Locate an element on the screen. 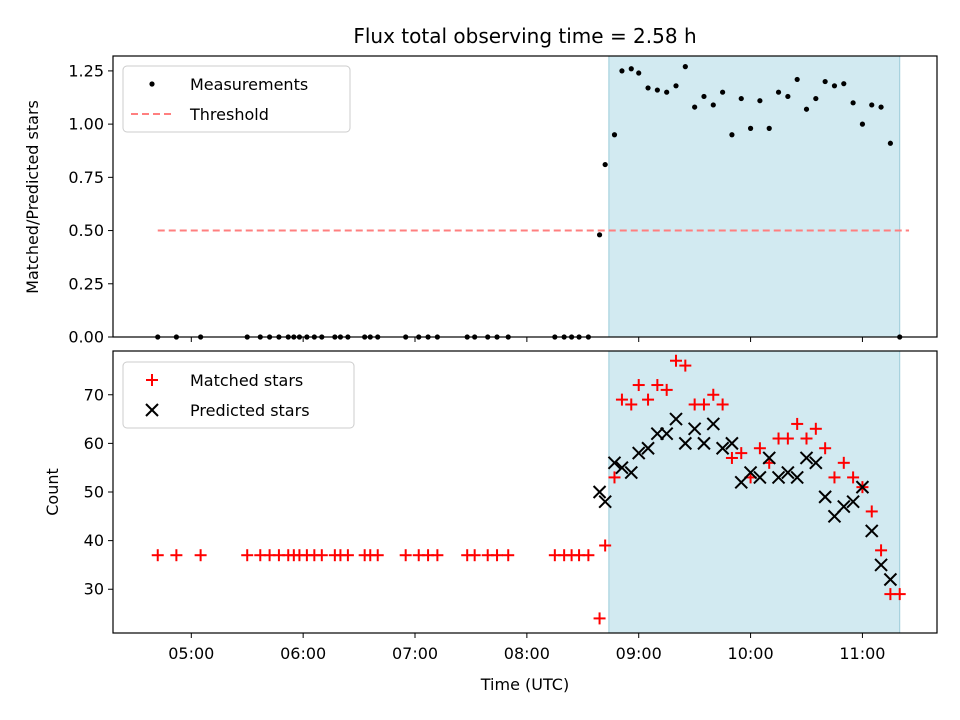 The image size is (960, 720). bottom-legend: Matched stars Predicted stars is located at coordinates (238, 395).